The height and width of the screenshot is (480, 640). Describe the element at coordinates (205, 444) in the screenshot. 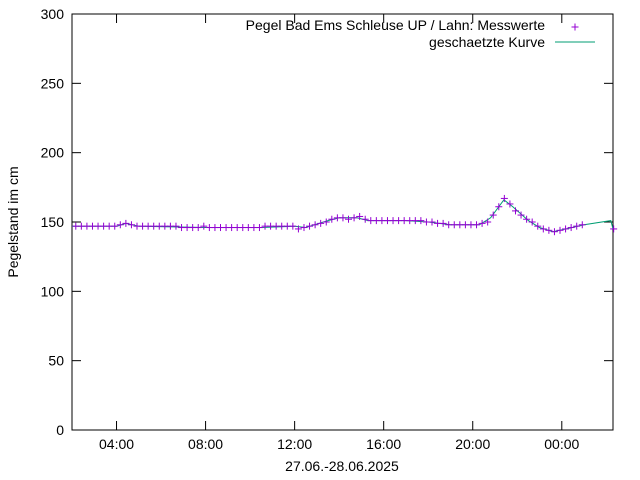

I see `x-tick-label: 08:00` at that location.